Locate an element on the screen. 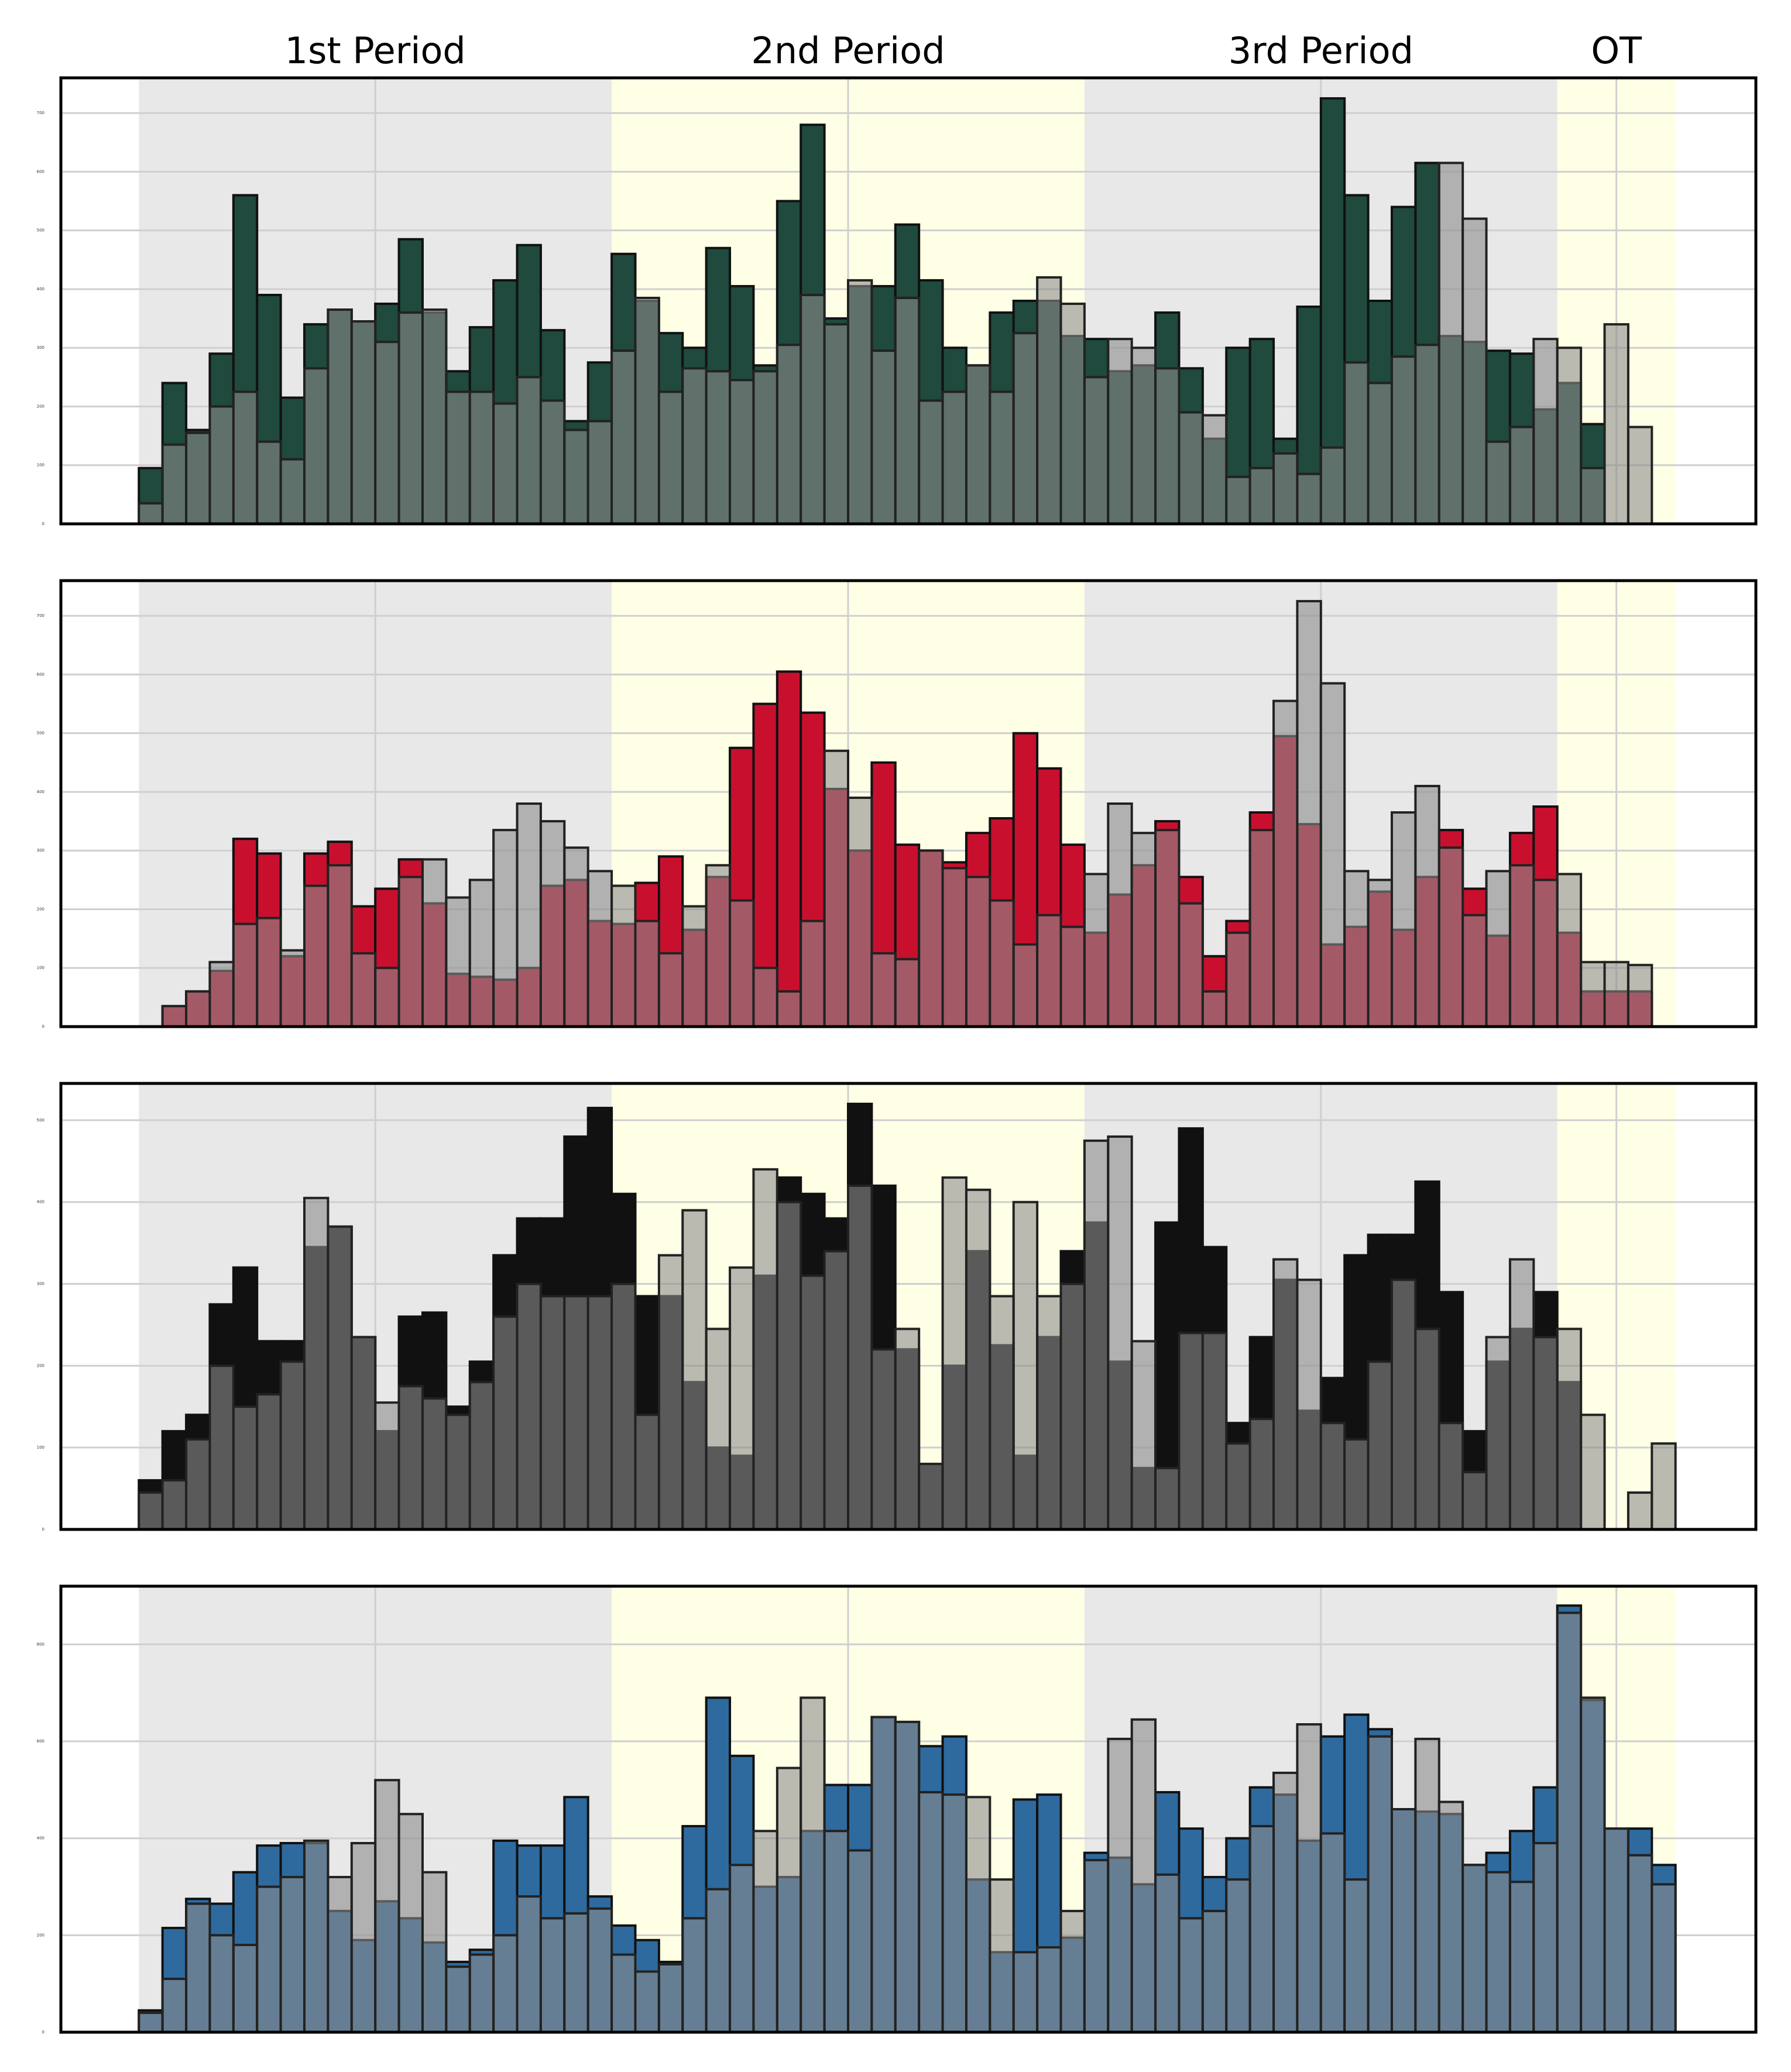  y-tick-label: 500 is located at coordinates (40, 231).